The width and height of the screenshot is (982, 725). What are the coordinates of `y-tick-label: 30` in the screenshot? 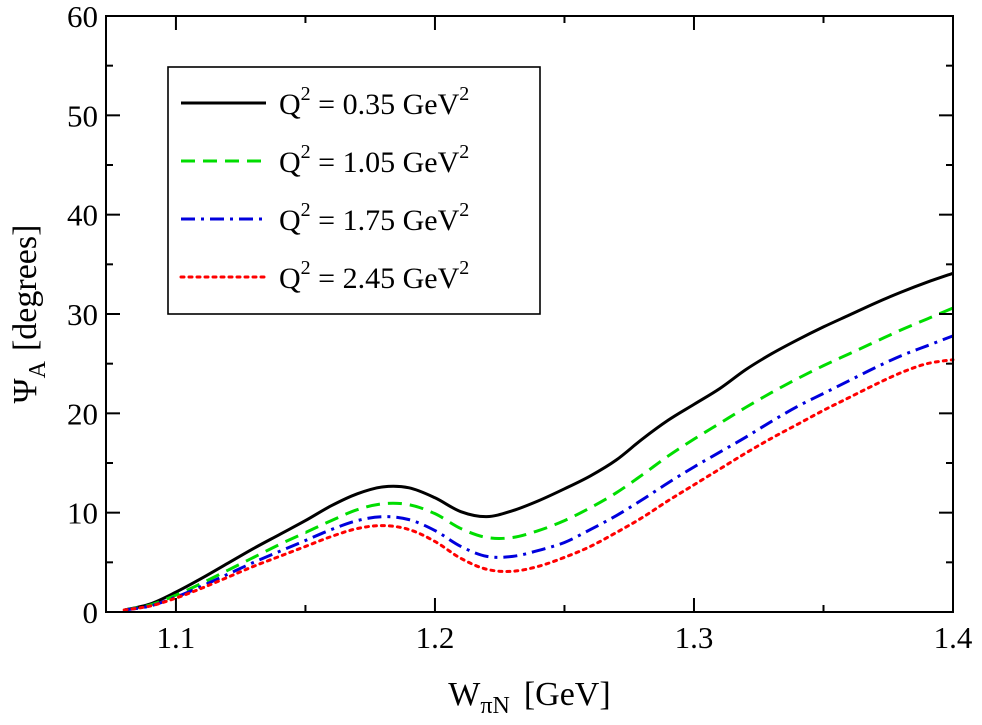 It's located at (82, 314).